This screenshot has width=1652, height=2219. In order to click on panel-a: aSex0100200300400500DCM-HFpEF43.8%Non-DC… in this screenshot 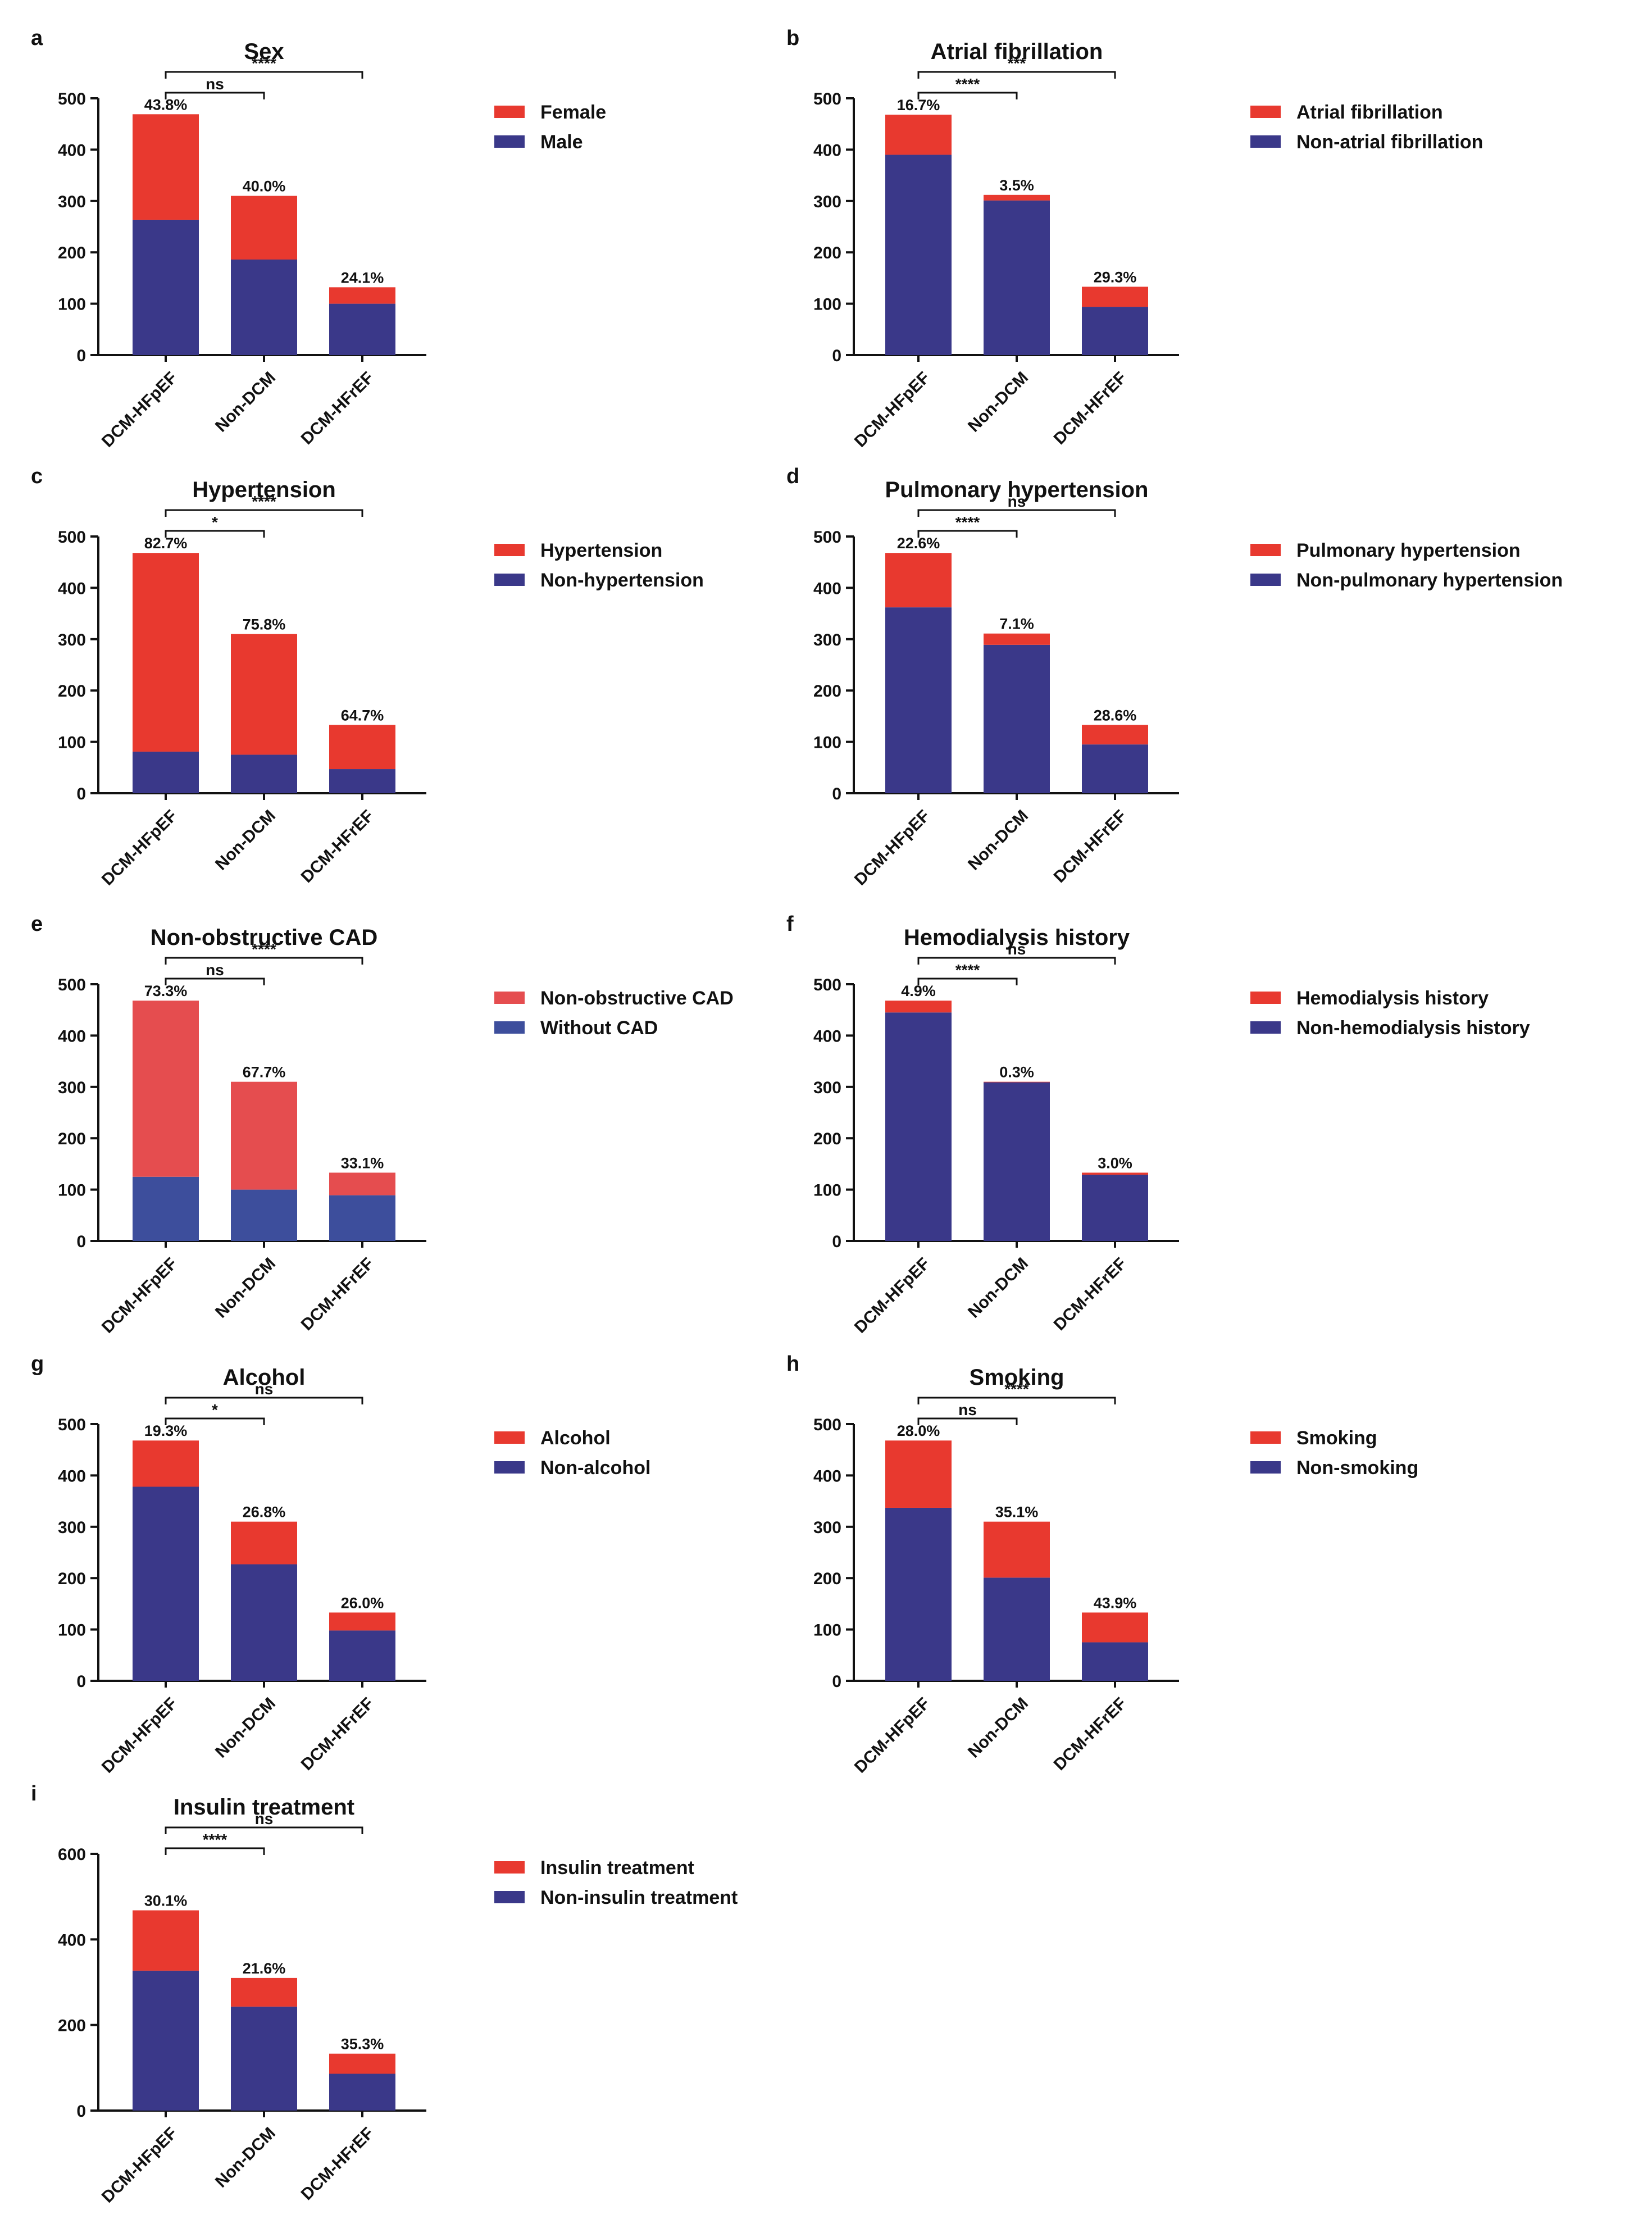, I will do `click(318, 238)`.